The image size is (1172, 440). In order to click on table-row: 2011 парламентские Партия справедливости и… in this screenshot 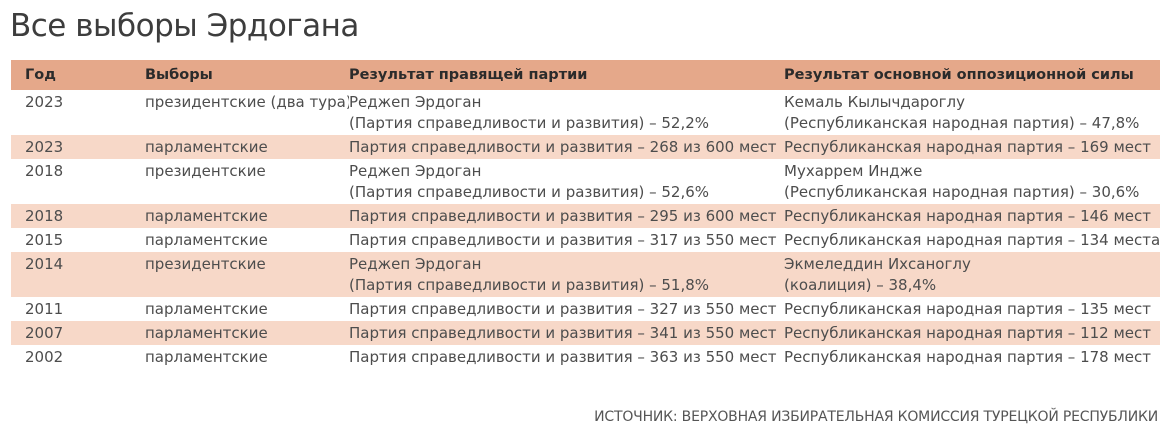, I will do `click(585, 309)`.